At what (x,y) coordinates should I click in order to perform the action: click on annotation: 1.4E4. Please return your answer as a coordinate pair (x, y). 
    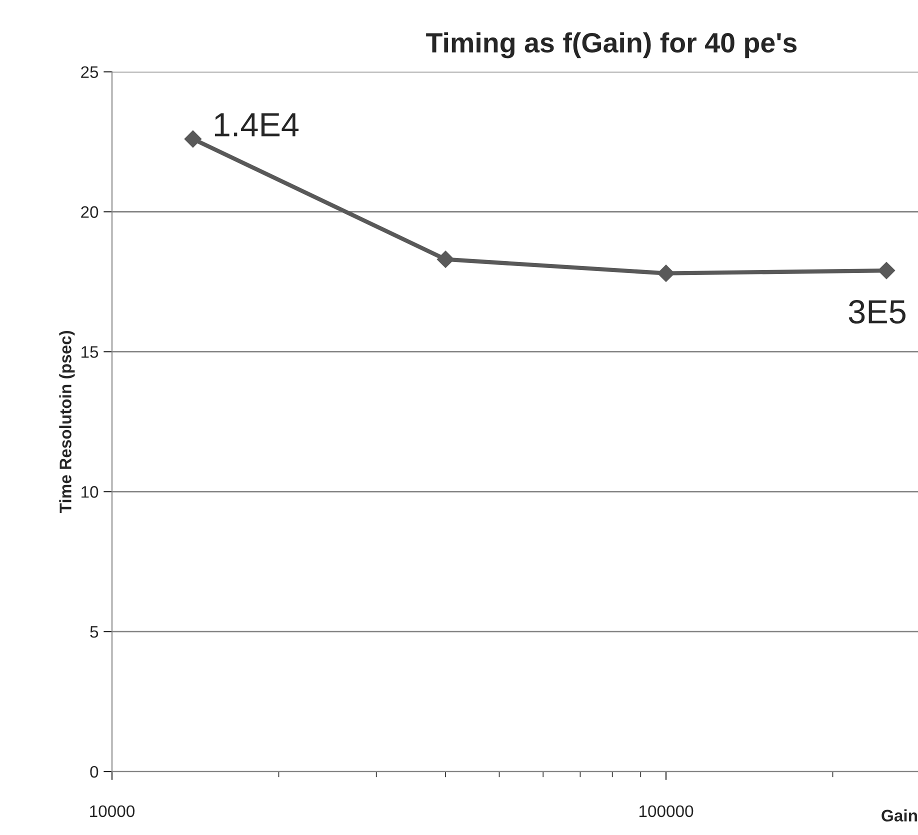
    Looking at the image, I should click on (256, 124).